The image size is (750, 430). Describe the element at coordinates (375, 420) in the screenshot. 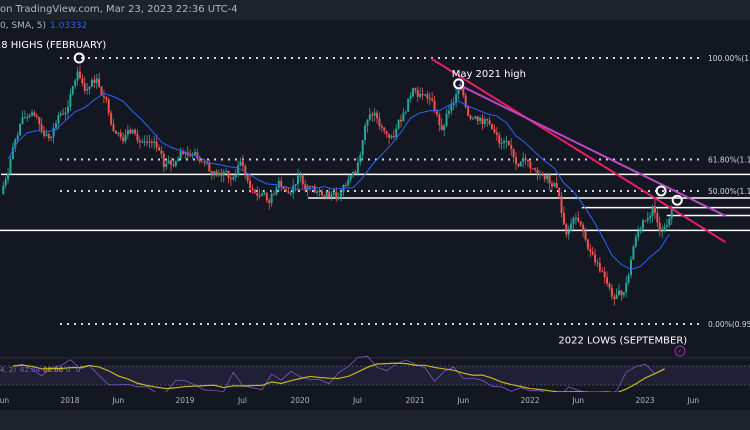

I see `bottom-toolbar` at that location.